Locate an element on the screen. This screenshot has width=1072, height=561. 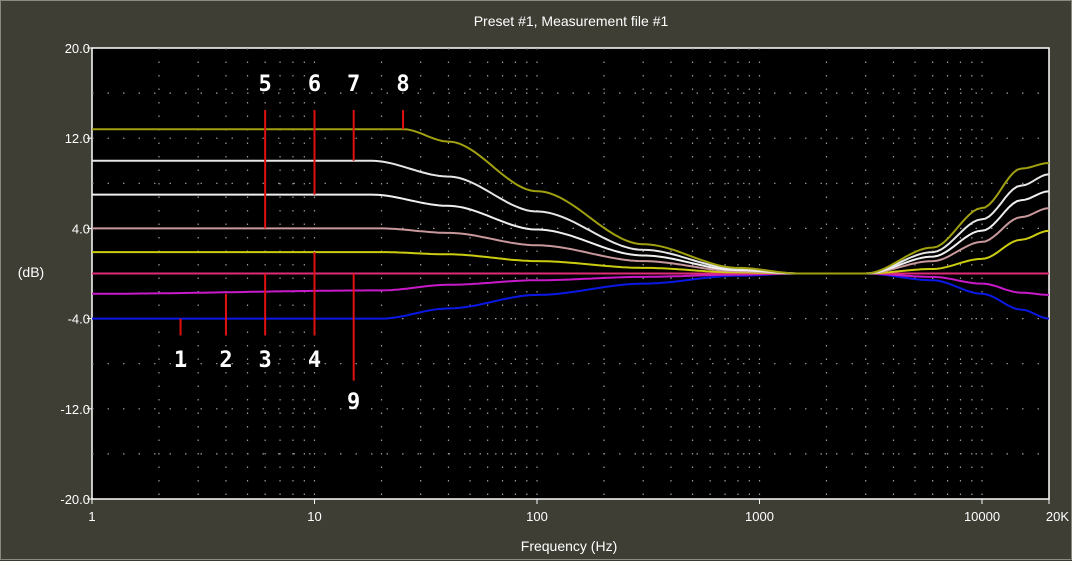
callout-label-5: 5 is located at coordinates (265, 84).